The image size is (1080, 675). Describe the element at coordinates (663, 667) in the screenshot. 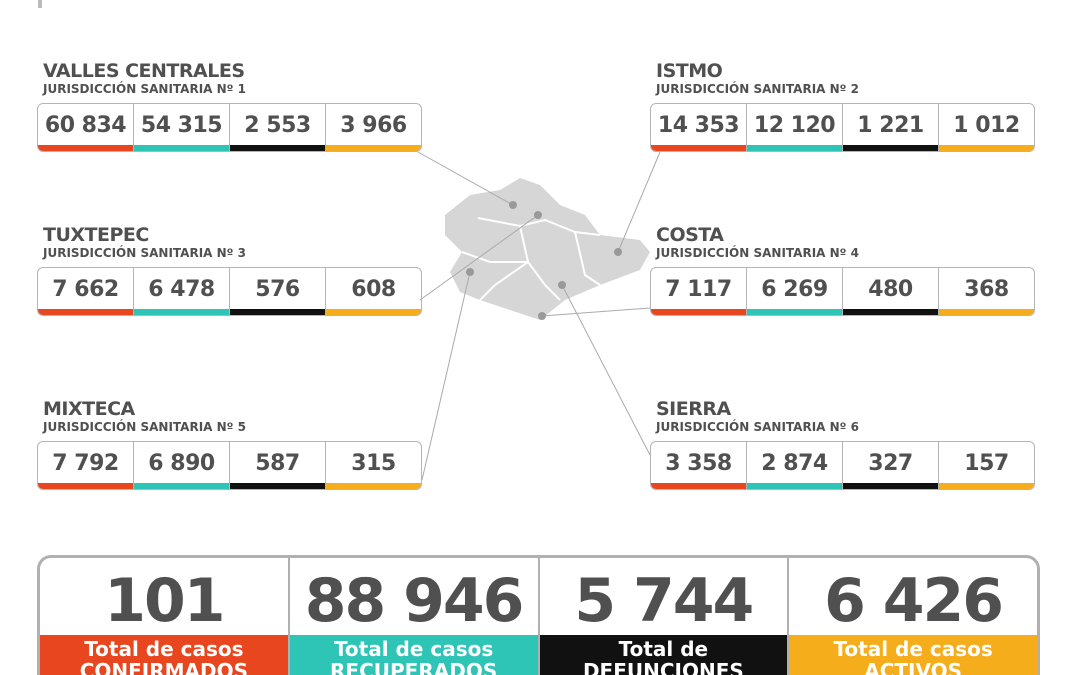

I see `total-label-line: DEFUNCIONES` at that location.